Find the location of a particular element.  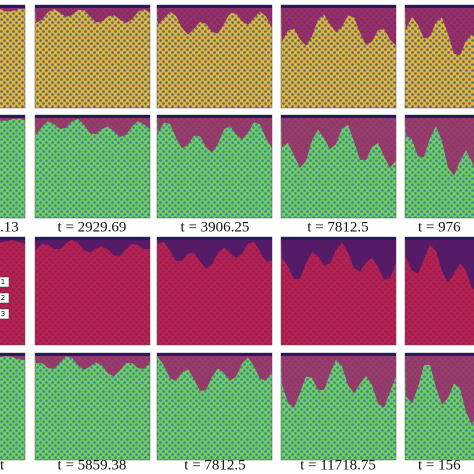

time-label: t = 5859.38 is located at coordinates (92, 465).